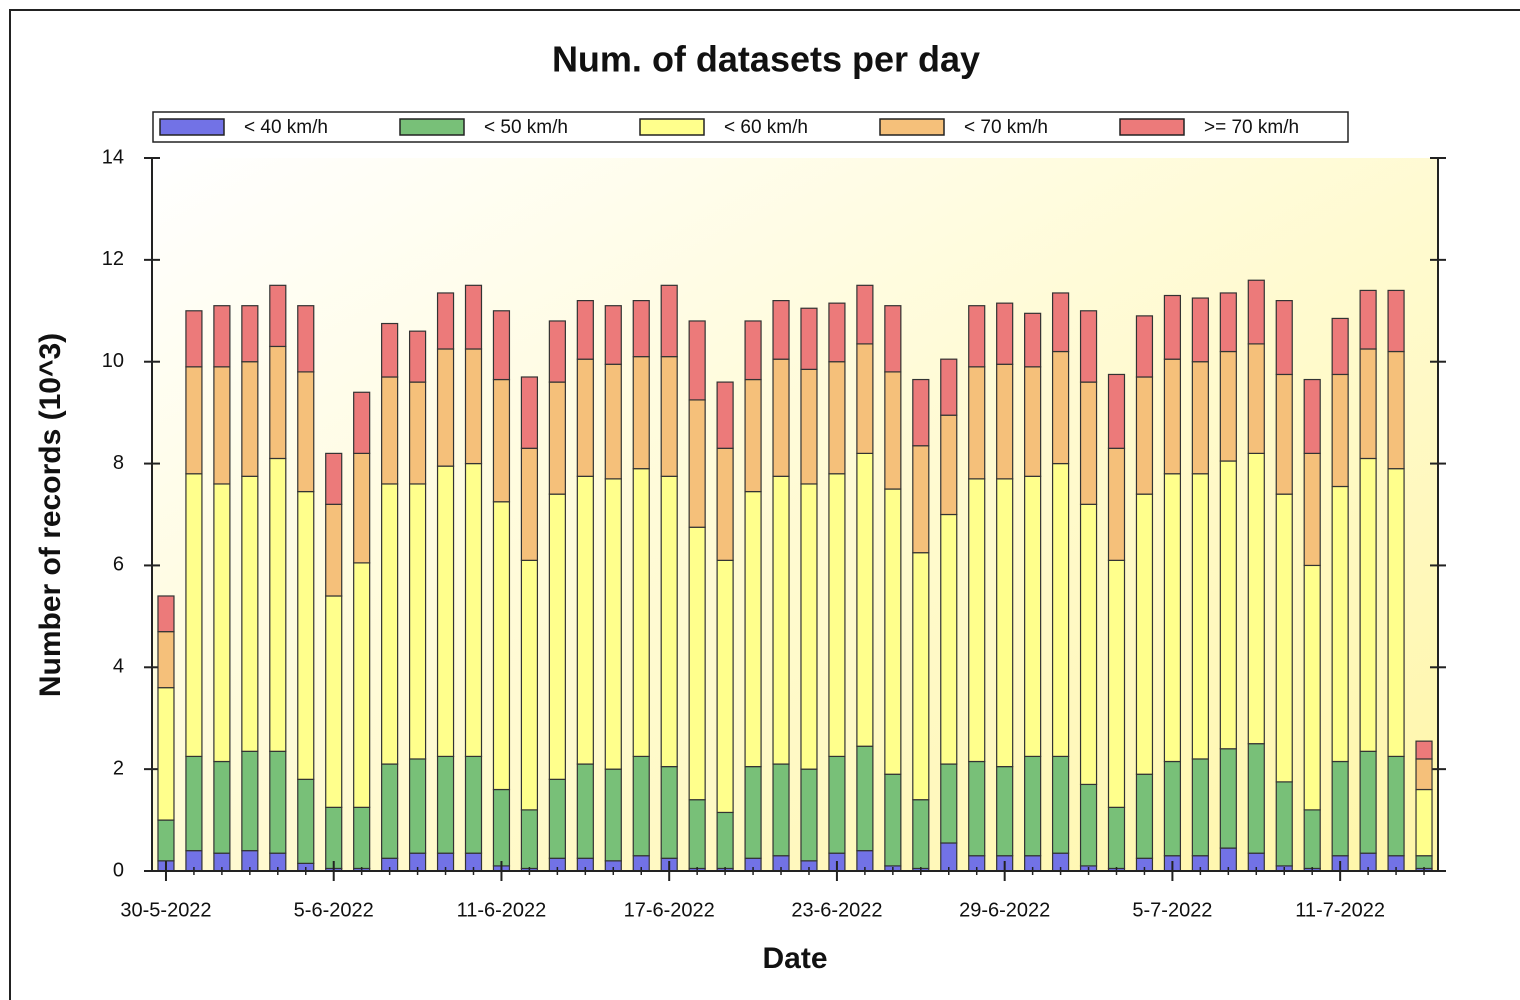  I want to click on chart-title: Num. of datasets per day, so click(766, 59).